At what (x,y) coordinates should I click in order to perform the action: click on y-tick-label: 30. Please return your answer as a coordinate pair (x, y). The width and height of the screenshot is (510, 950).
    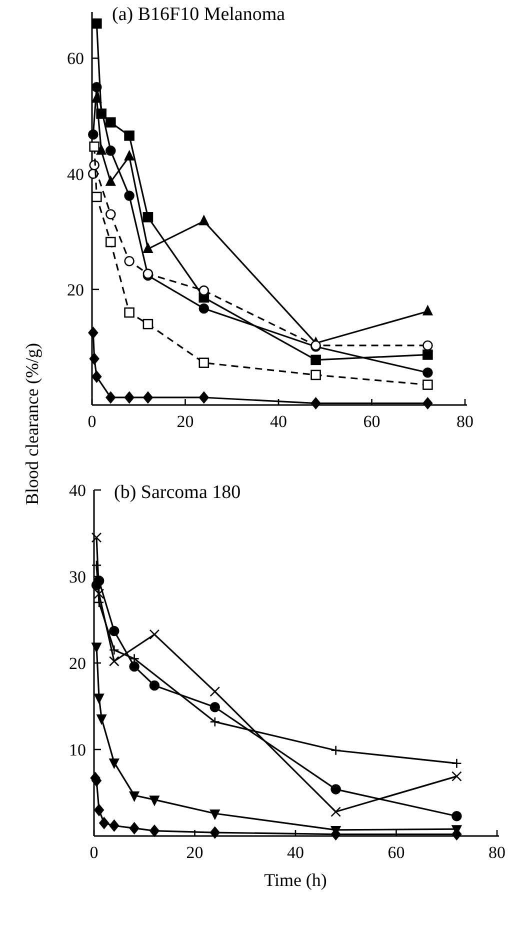
    Looking at the image, I should click on (77, 576).